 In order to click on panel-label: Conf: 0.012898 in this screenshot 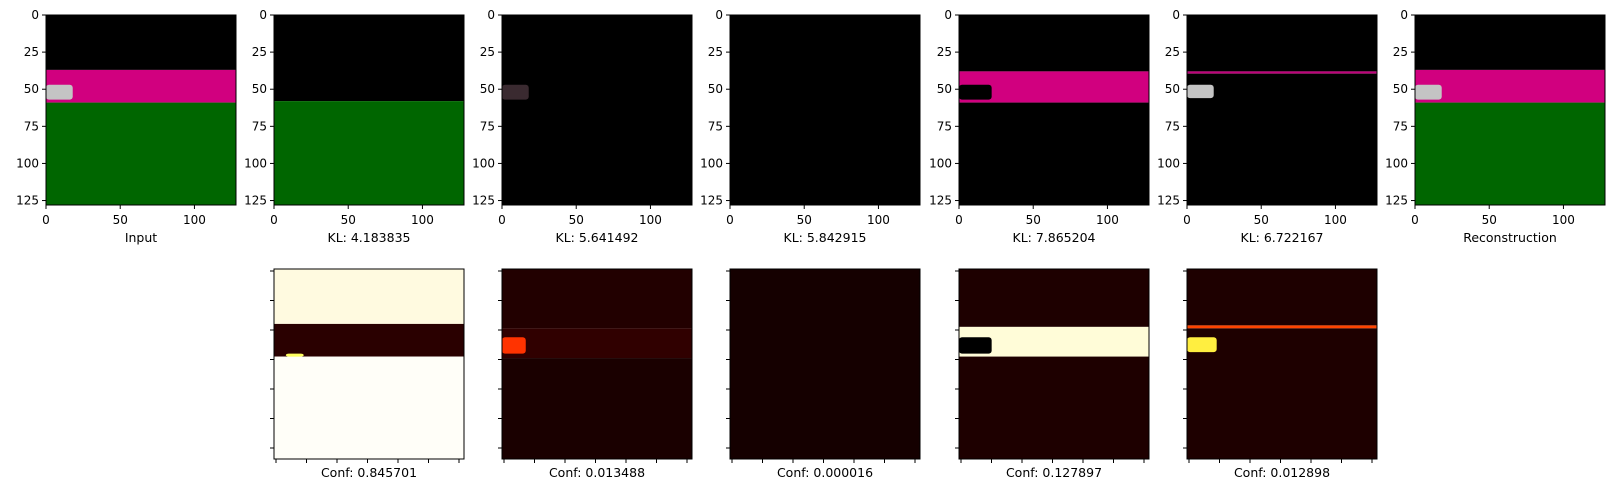, I will do `click(1282, 472)`.